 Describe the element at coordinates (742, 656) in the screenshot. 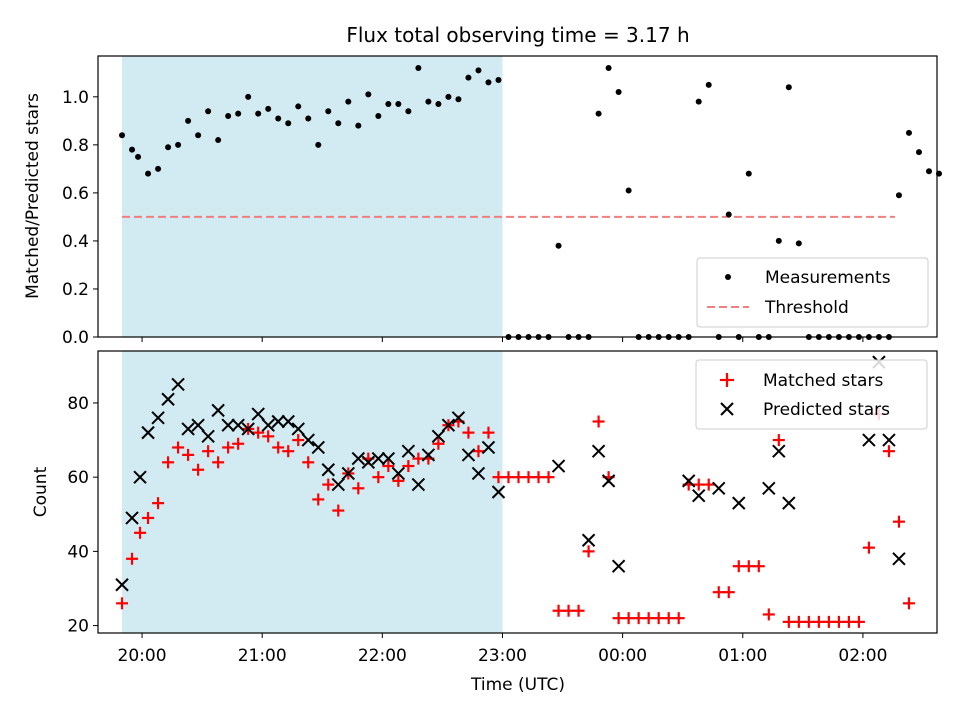

I see `bottom-xtick-label: 01:00` at that location.